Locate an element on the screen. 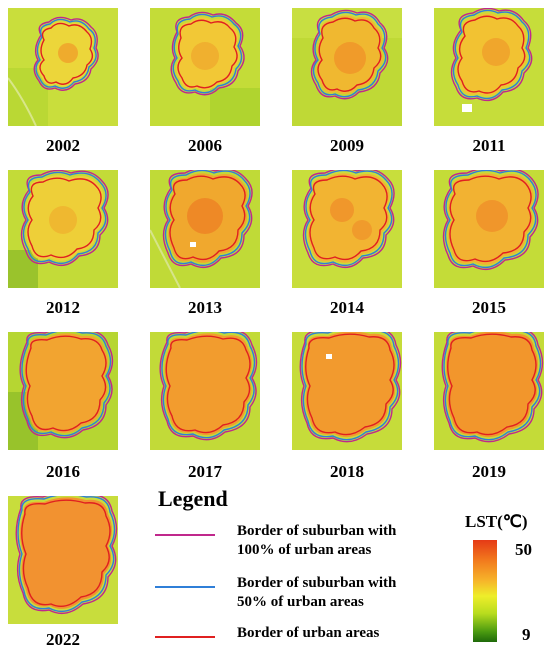 This screenshot has width=550, height=668. map-2014 is located at coordinates (347, 229).